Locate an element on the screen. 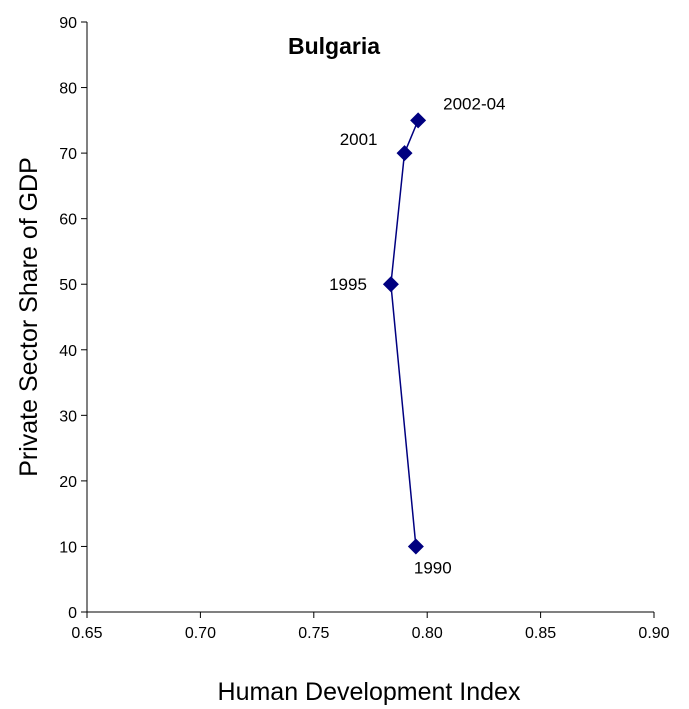 The height and width of the screenshot is (709, 689). series-line is located at coordinates (404, 333).